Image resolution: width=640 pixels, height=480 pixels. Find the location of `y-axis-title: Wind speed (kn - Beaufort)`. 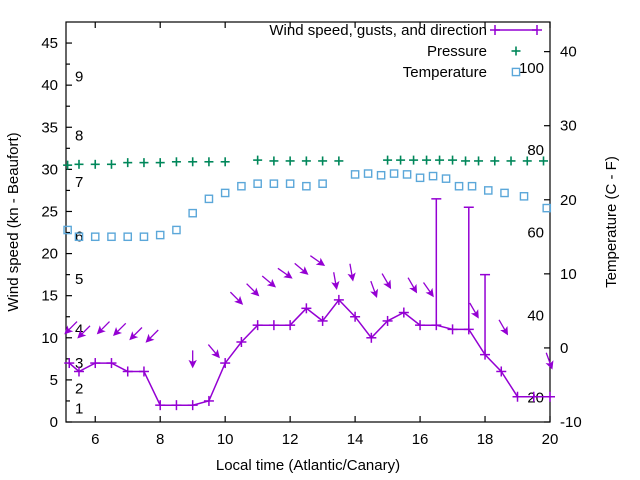

y-axis-title: Wind speed (kn - Beaufort) is located at coordinates (13, 221).